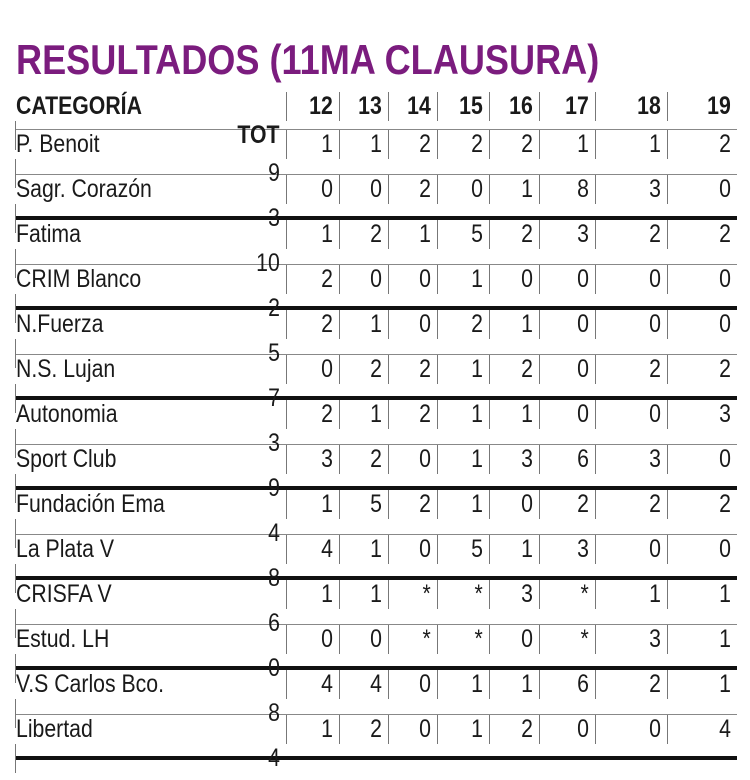 This screenshot has height=780, width=750. Describe the element at coordinates (376, 504) in the screenshot. I see `score-cell-text: 5` at that location.